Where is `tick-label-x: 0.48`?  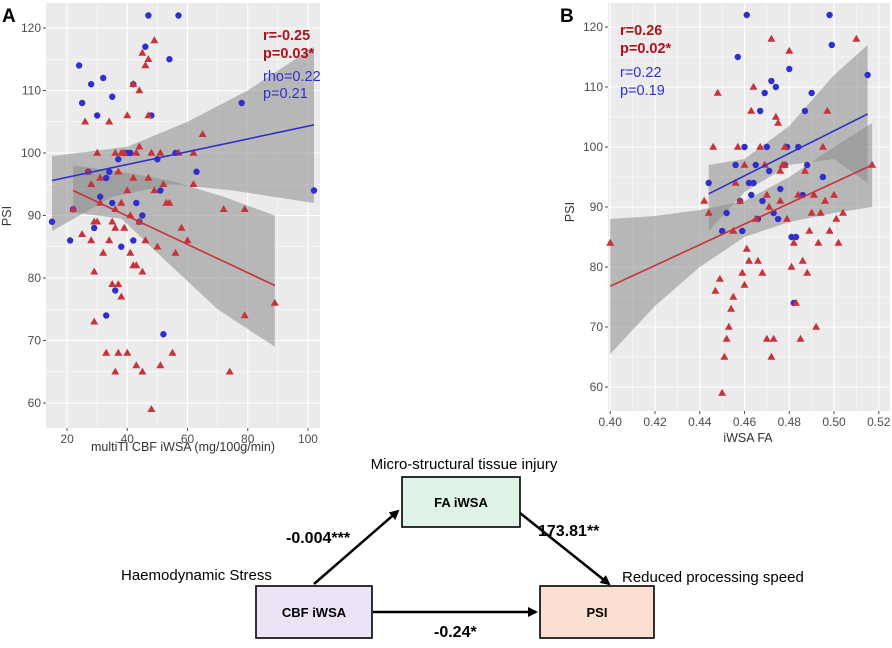
tick-label-x: 0.48 is located at coordinates (790, 422).